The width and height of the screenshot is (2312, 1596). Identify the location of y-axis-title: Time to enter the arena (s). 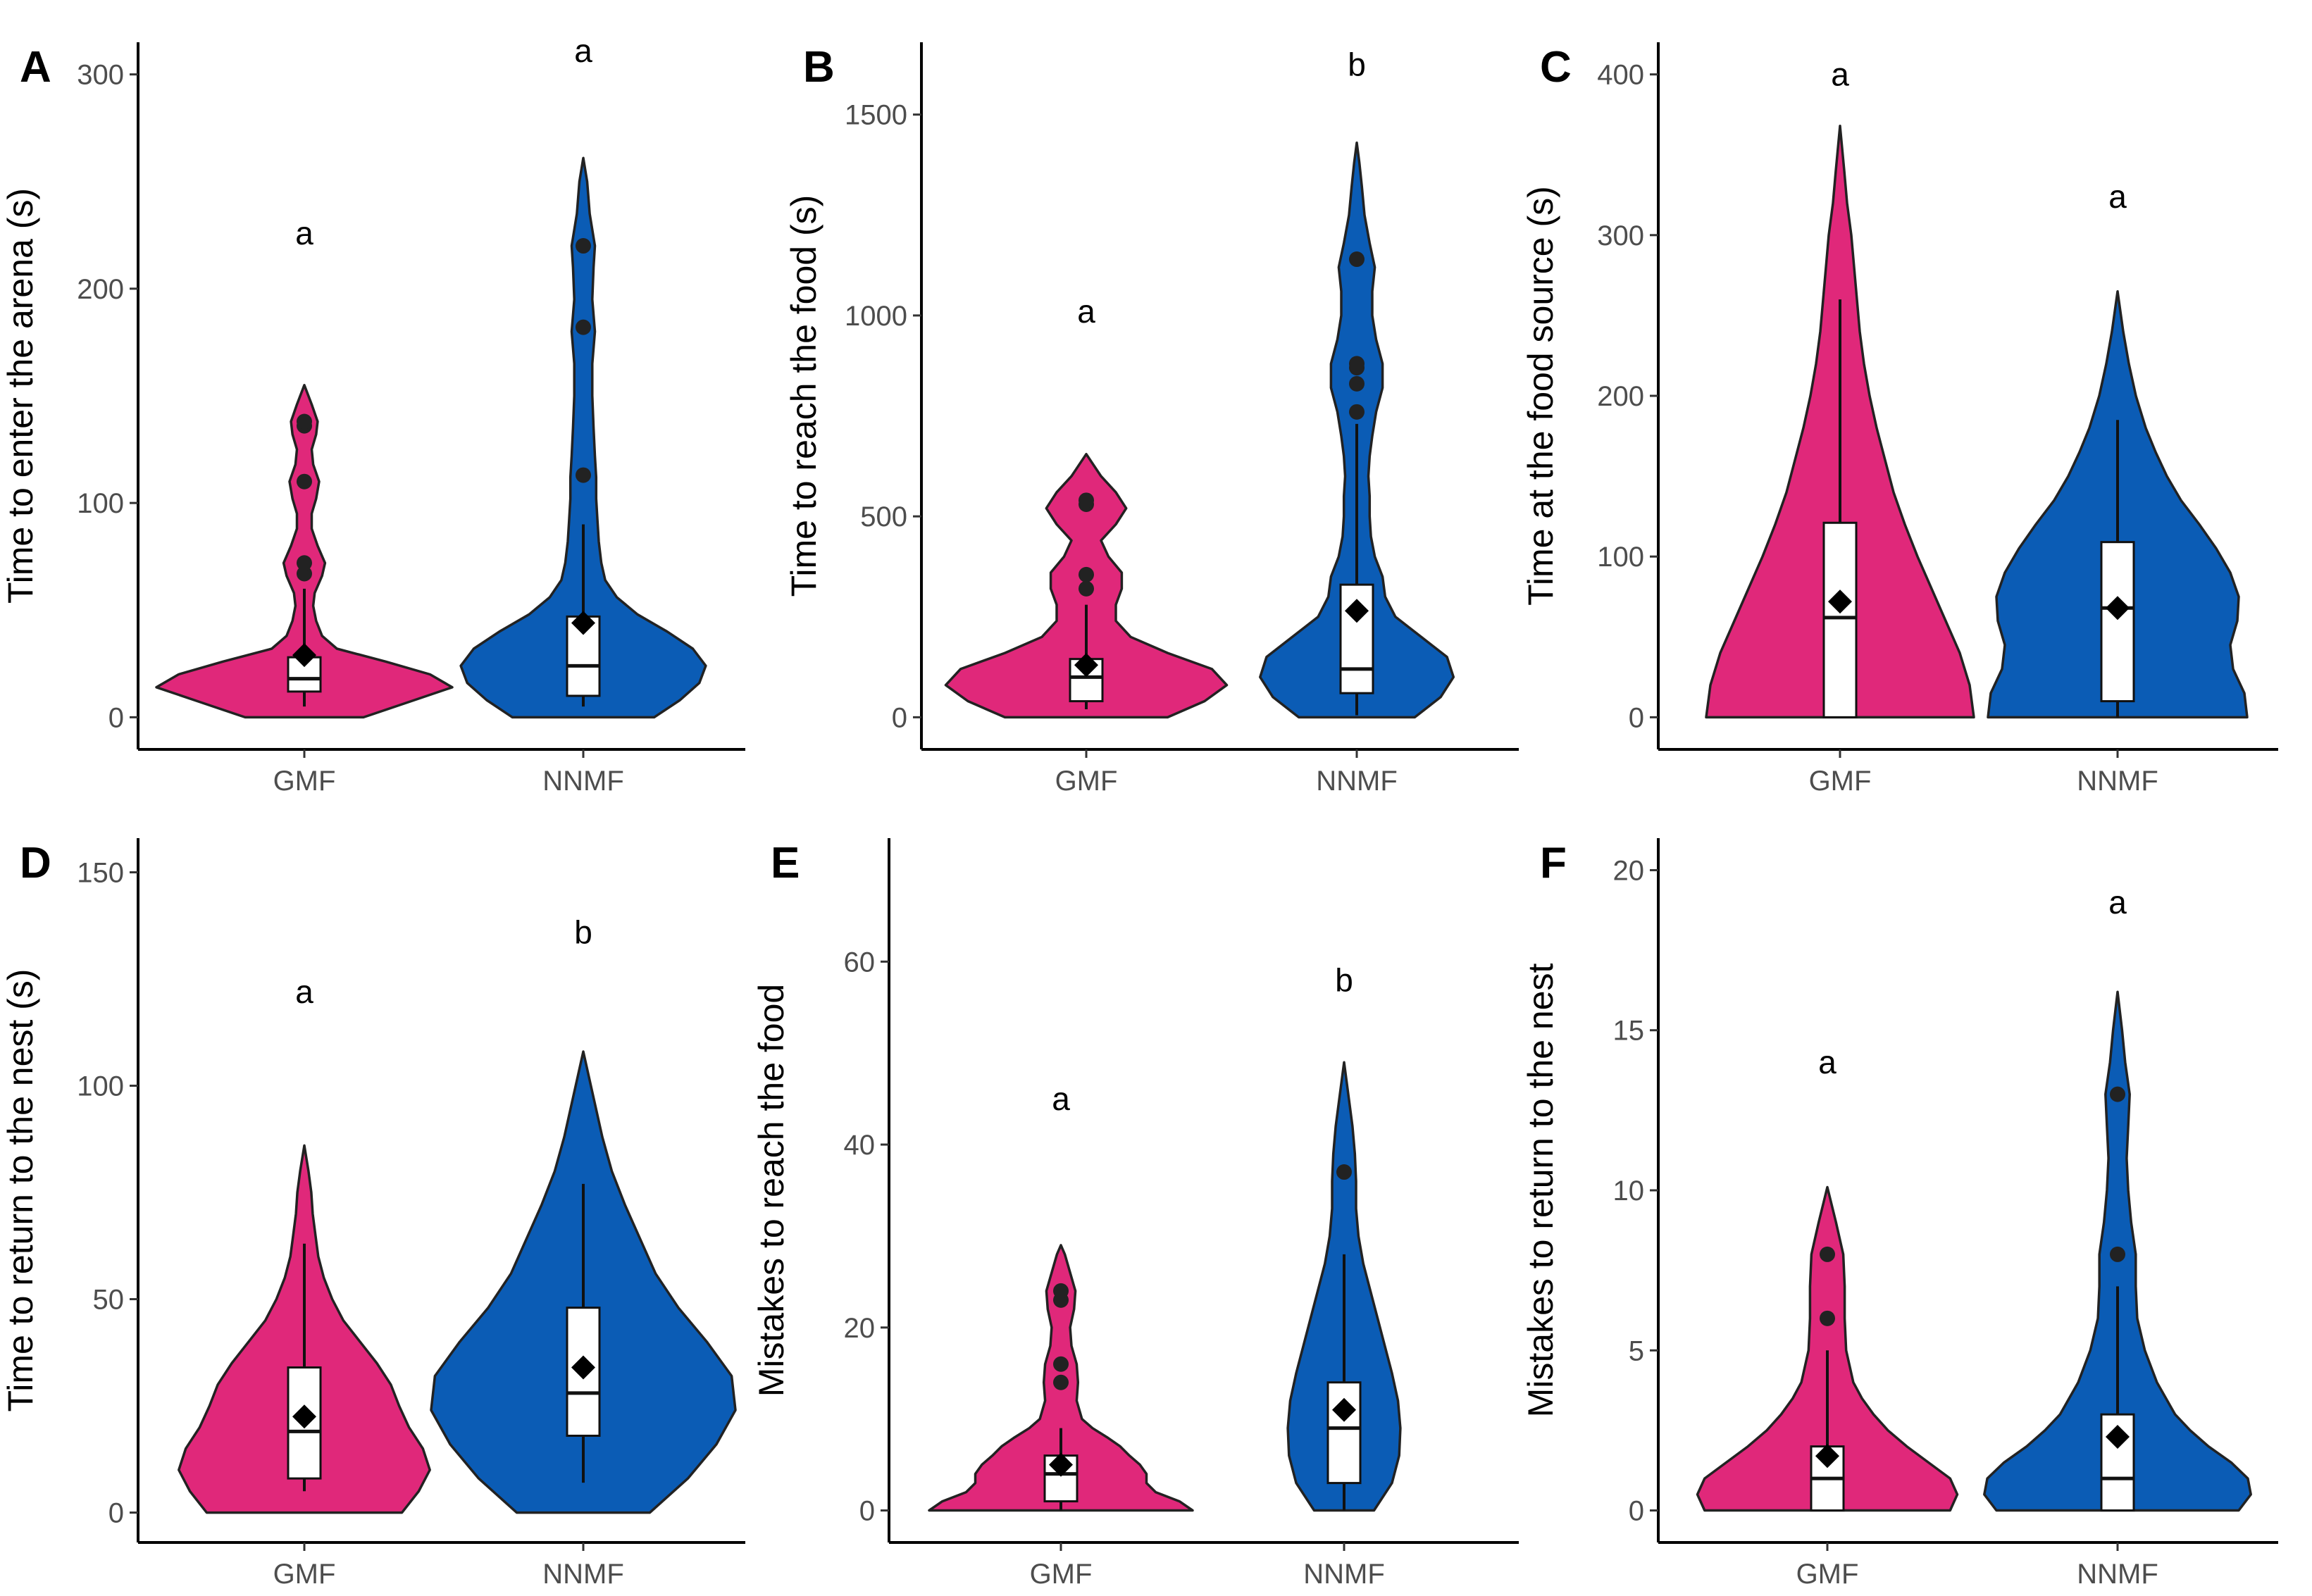
(21, 396).